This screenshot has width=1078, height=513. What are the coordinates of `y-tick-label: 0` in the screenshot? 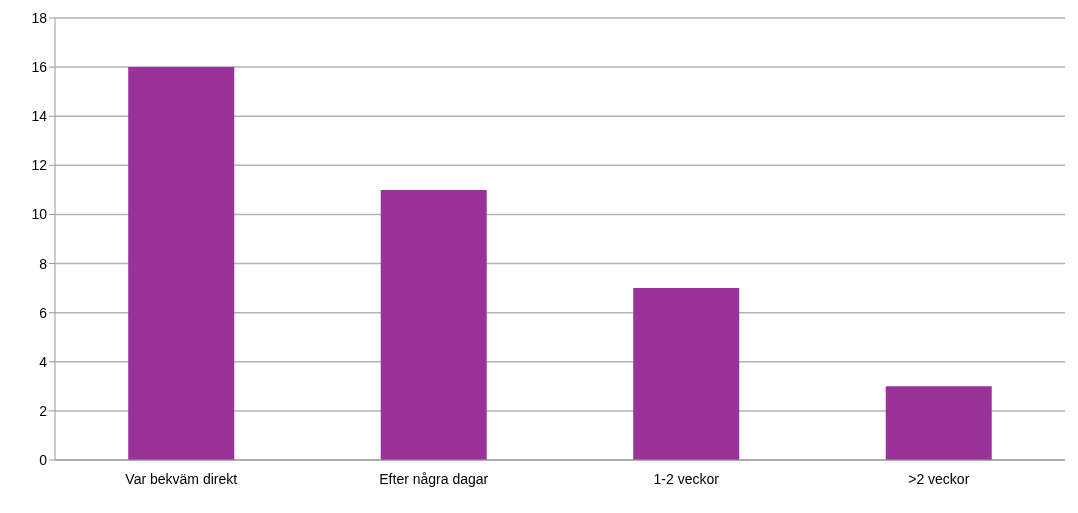 It's located at (43, 459).